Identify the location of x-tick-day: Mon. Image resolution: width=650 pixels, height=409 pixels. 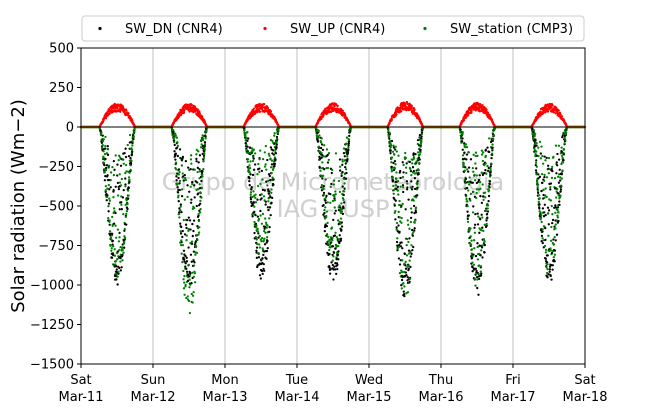
(224, 380).